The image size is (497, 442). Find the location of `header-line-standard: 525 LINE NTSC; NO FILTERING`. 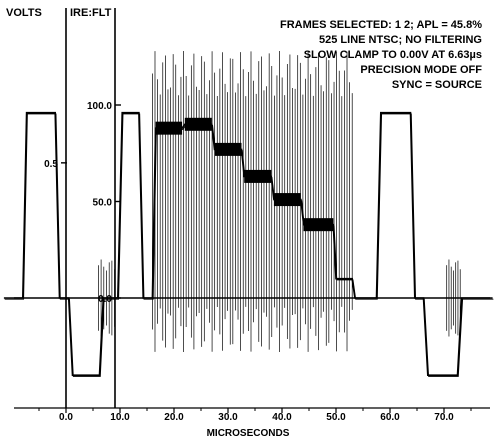

header-line-standard: 525 LINE NTSC; NO FILTERING is located at coordinates (400, 40).